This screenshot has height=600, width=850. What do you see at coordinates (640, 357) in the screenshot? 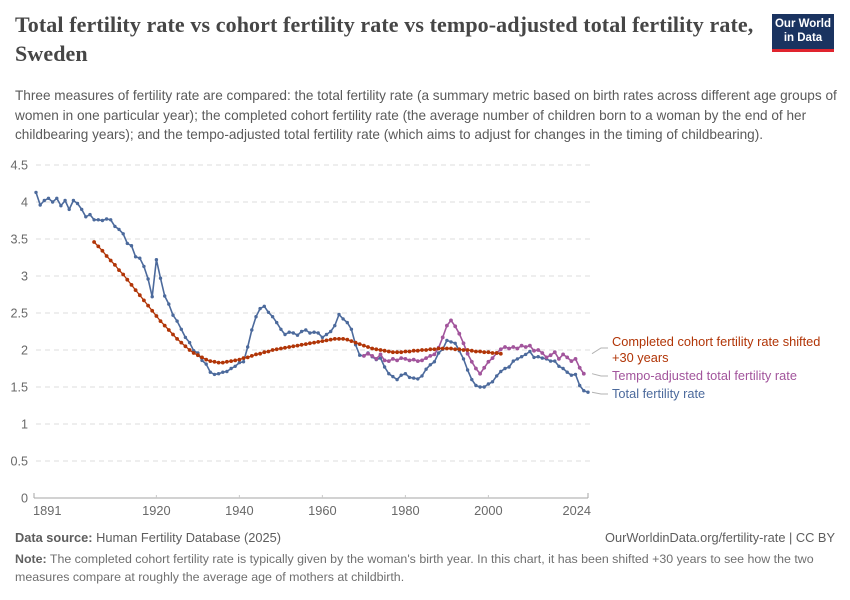
I see `legend-label-cohort-line2: +30 years` at bounding box center [640, 357].